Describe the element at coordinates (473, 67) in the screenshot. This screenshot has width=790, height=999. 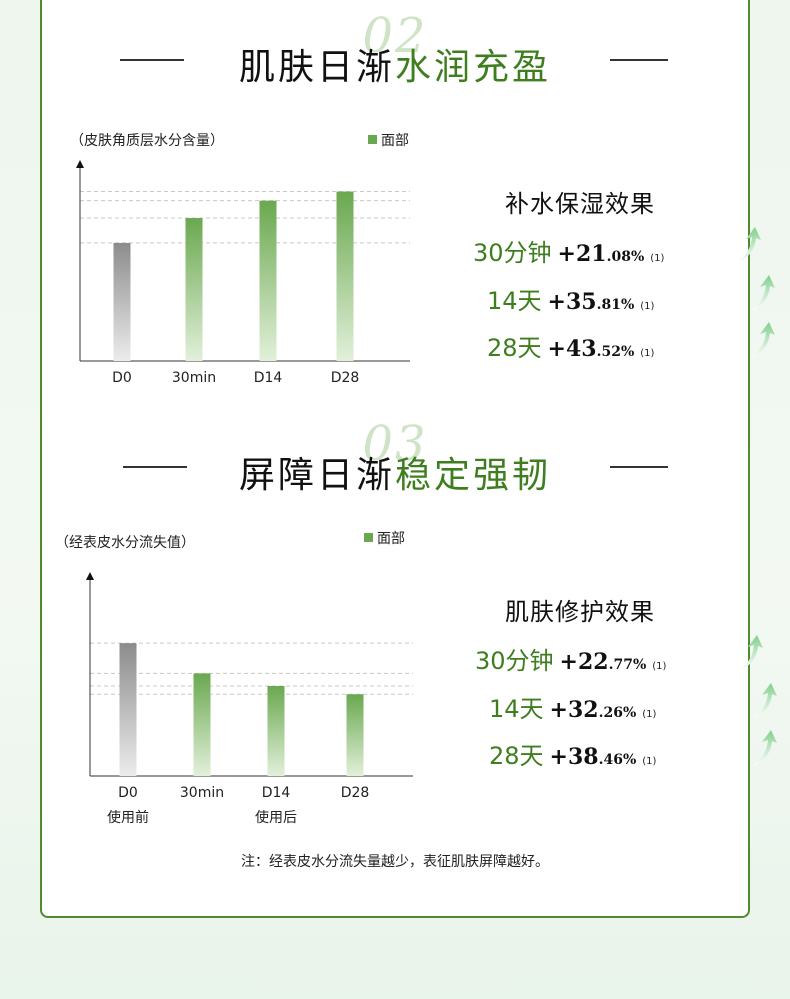
I see `title-green: 水润充盈` at that location.